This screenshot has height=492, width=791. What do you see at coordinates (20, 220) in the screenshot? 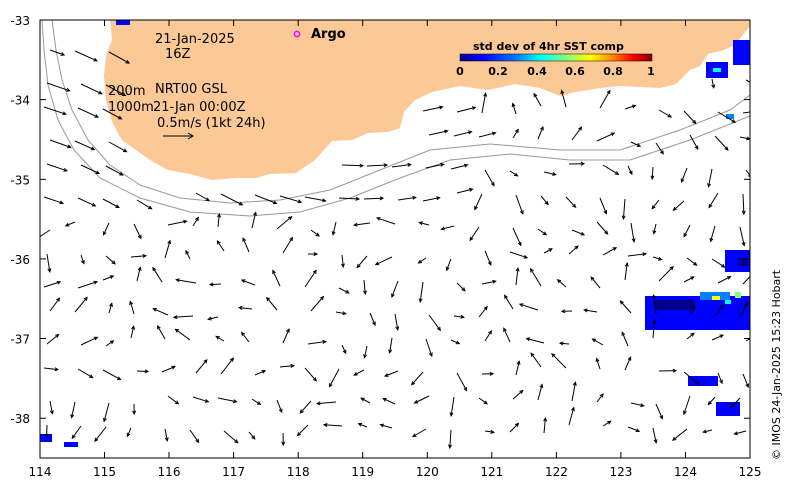
I see `y-axis-labels: -33 -34 -35 -36 -37 -38` at bounding box center [20, 220].